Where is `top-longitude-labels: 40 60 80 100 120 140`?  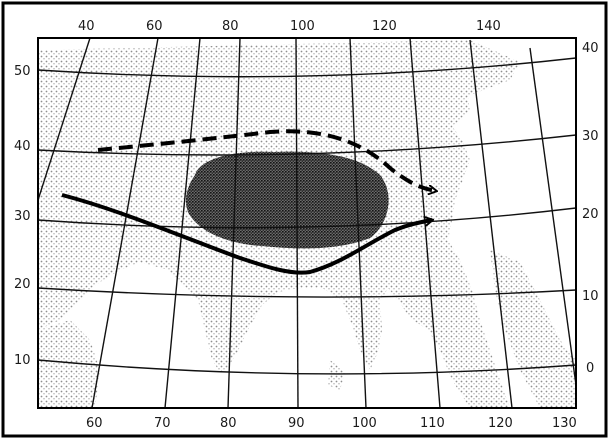 top-longitude-labels: 40 60 80 100 120 140 is located at coordinates (289, 26).